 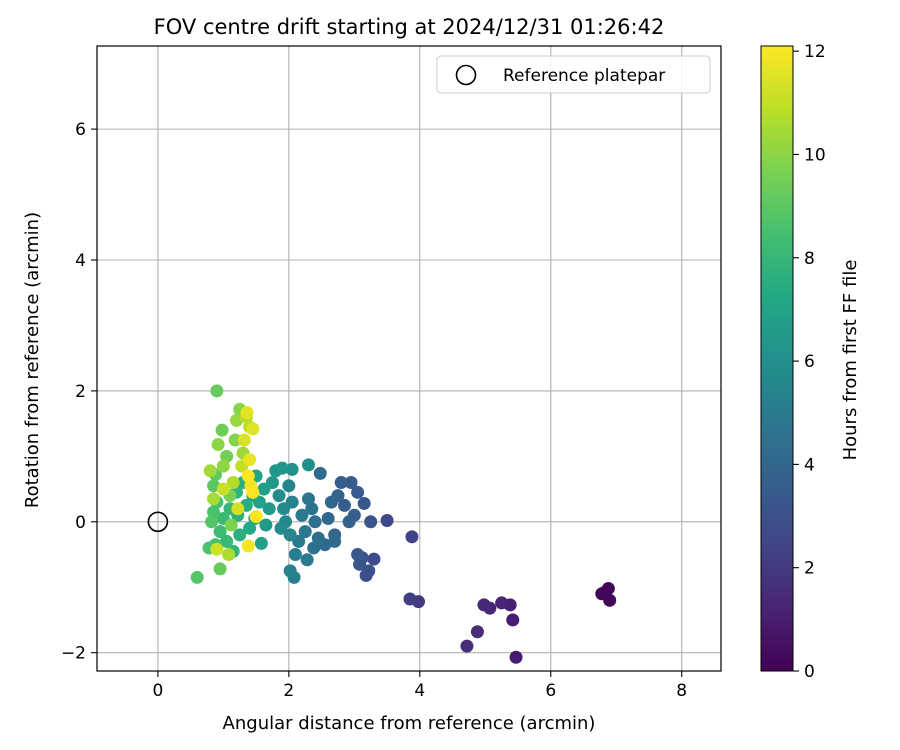 I want to click on y-tick-label: −2, so click(x=73, y=654).